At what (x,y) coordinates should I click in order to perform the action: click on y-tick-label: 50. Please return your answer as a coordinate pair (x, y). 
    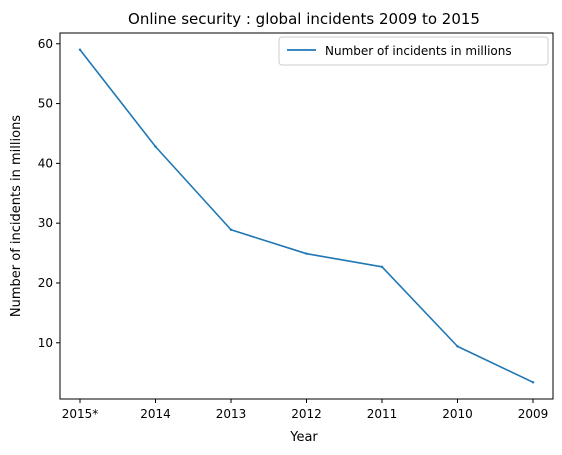
    Looking at the image, I should click on (45, 104).